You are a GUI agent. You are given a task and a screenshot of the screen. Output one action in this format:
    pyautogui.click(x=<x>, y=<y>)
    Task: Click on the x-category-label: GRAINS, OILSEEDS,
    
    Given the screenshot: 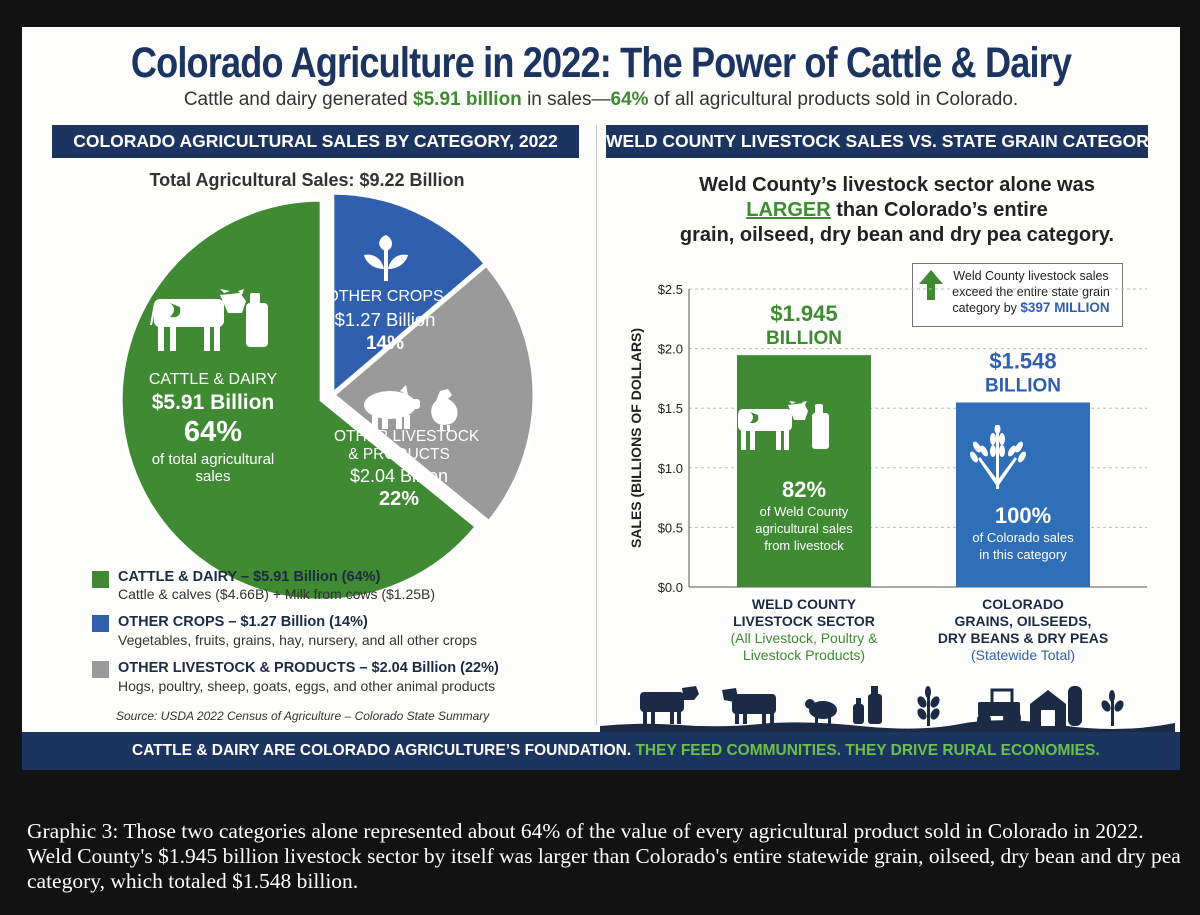 What is the action you would take?
    pyautogui.click(x=1023, y=621)
    